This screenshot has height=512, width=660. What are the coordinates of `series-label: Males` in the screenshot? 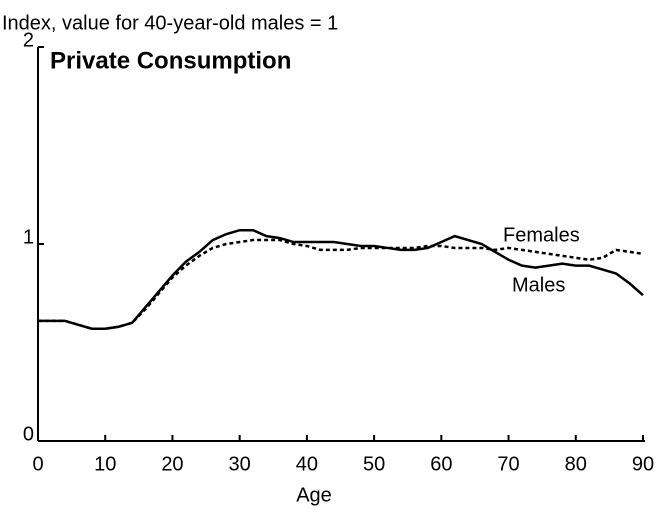 It's located at (538, 285).